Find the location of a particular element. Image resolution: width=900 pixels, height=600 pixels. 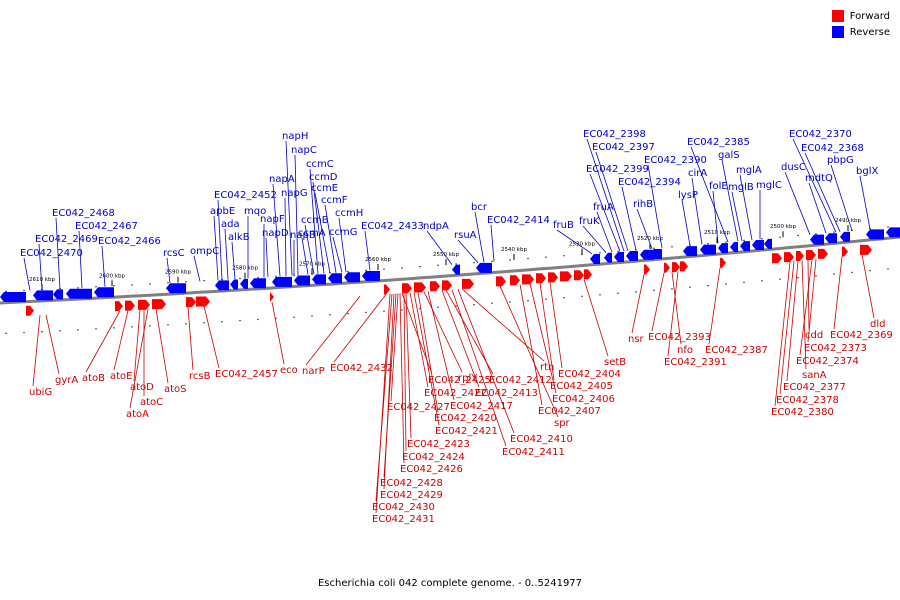

forward-gene-label: EC042_2429 is located at coordinates (411, 495).